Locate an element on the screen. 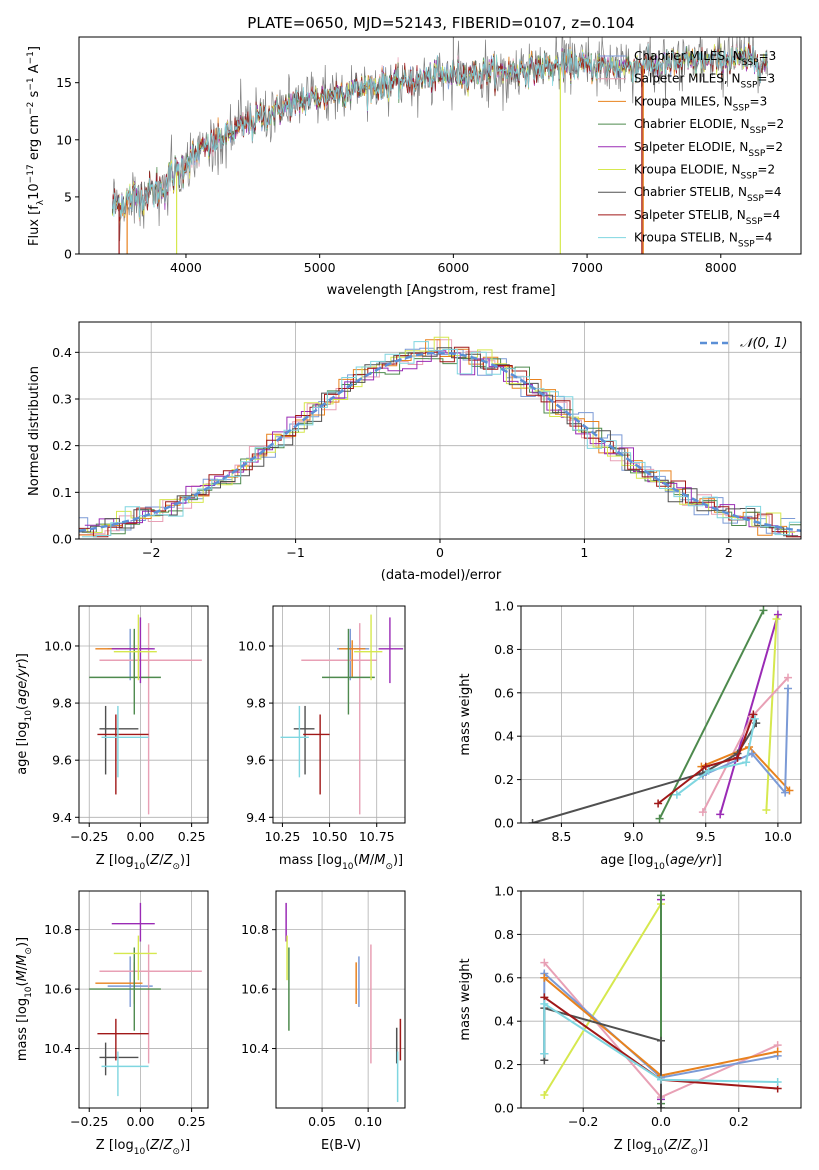 The height and width of the screenshot is (1170, 819). legend-entry: Chabrier MILES, NSSP=3 is located at coordinates (705, 58).